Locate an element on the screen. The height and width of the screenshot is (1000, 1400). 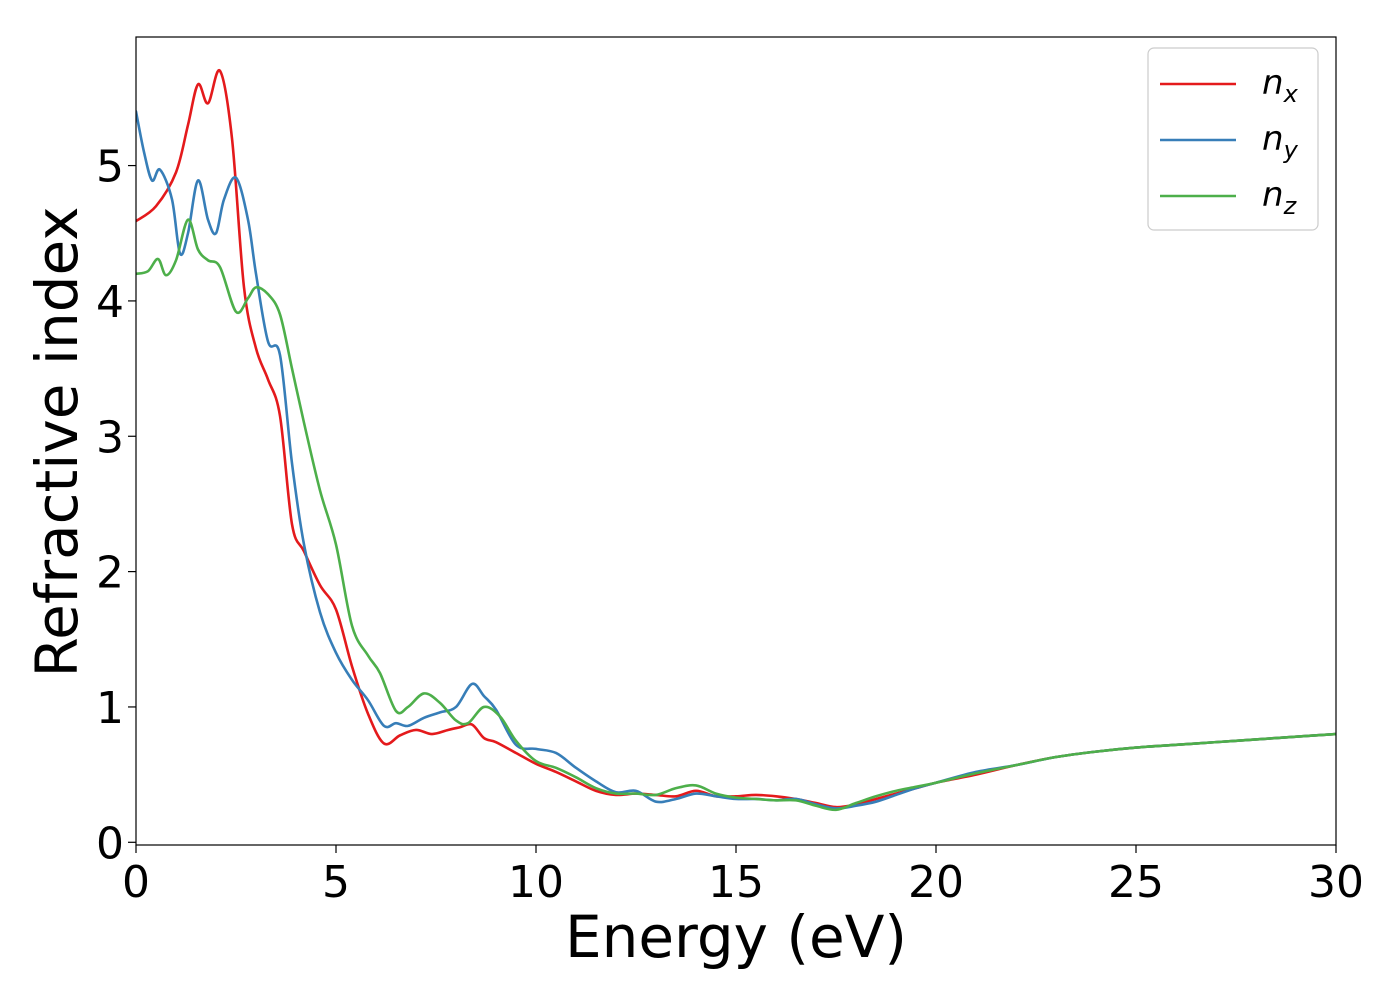
x-tick-label: 25 is located at coordinates (1136, 882).